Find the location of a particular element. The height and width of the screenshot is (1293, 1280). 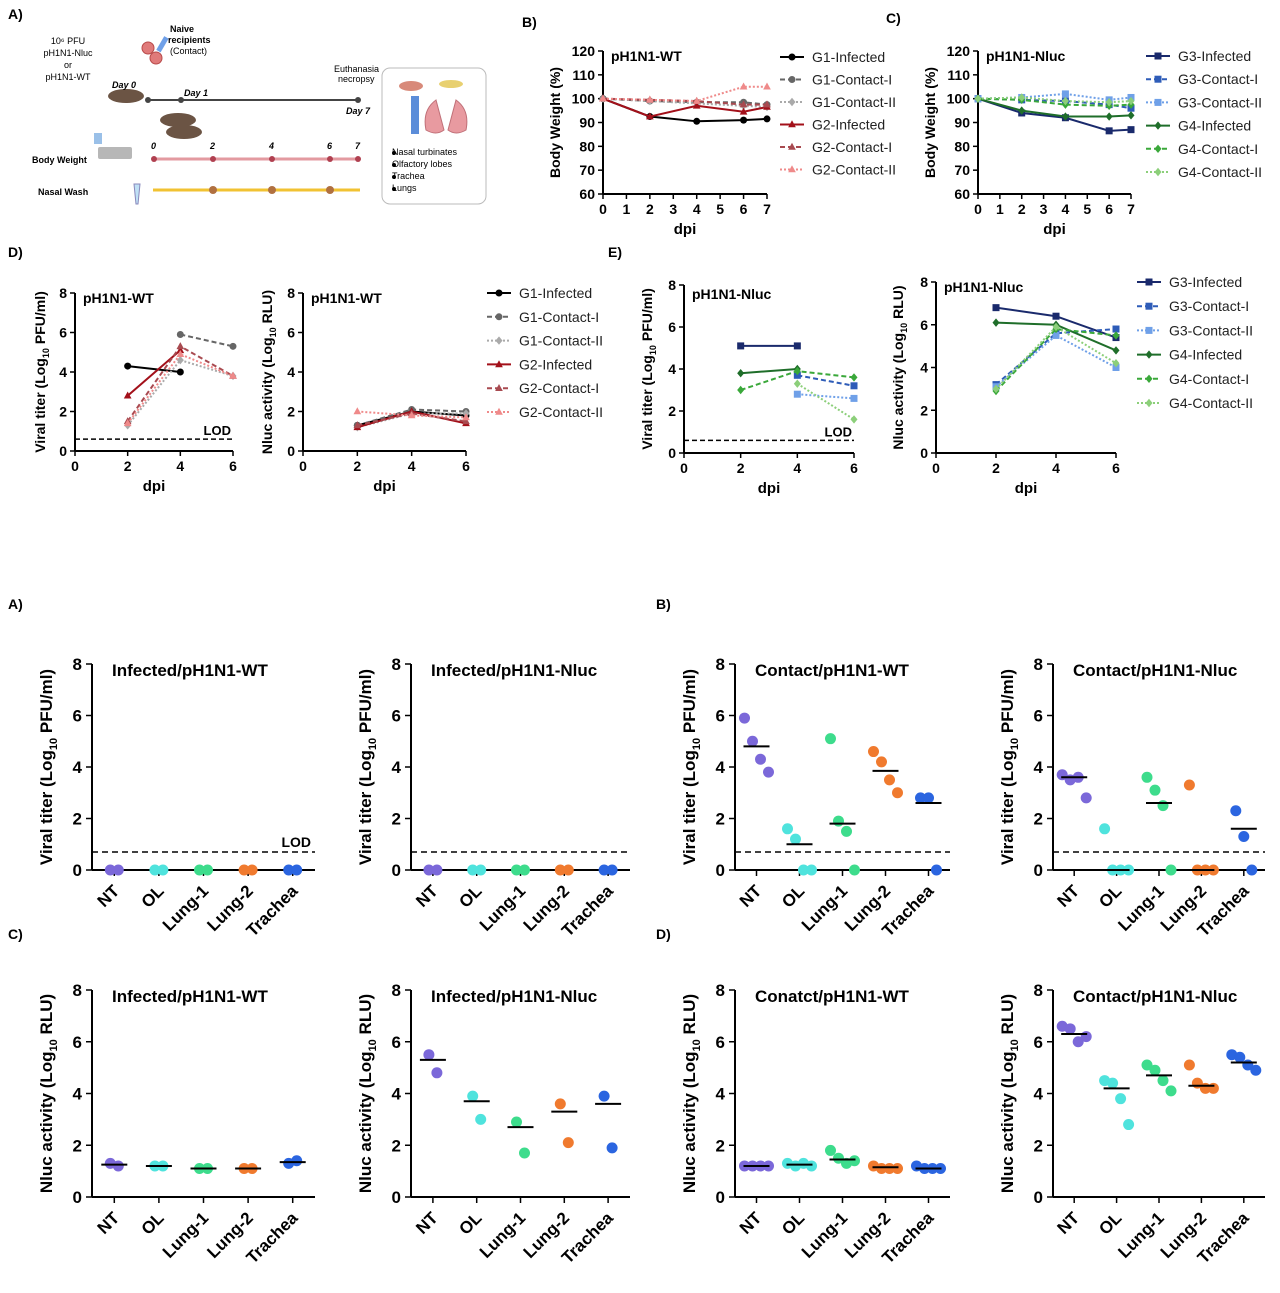

y-tick-label: 80 is located at coordinates (962, 146).